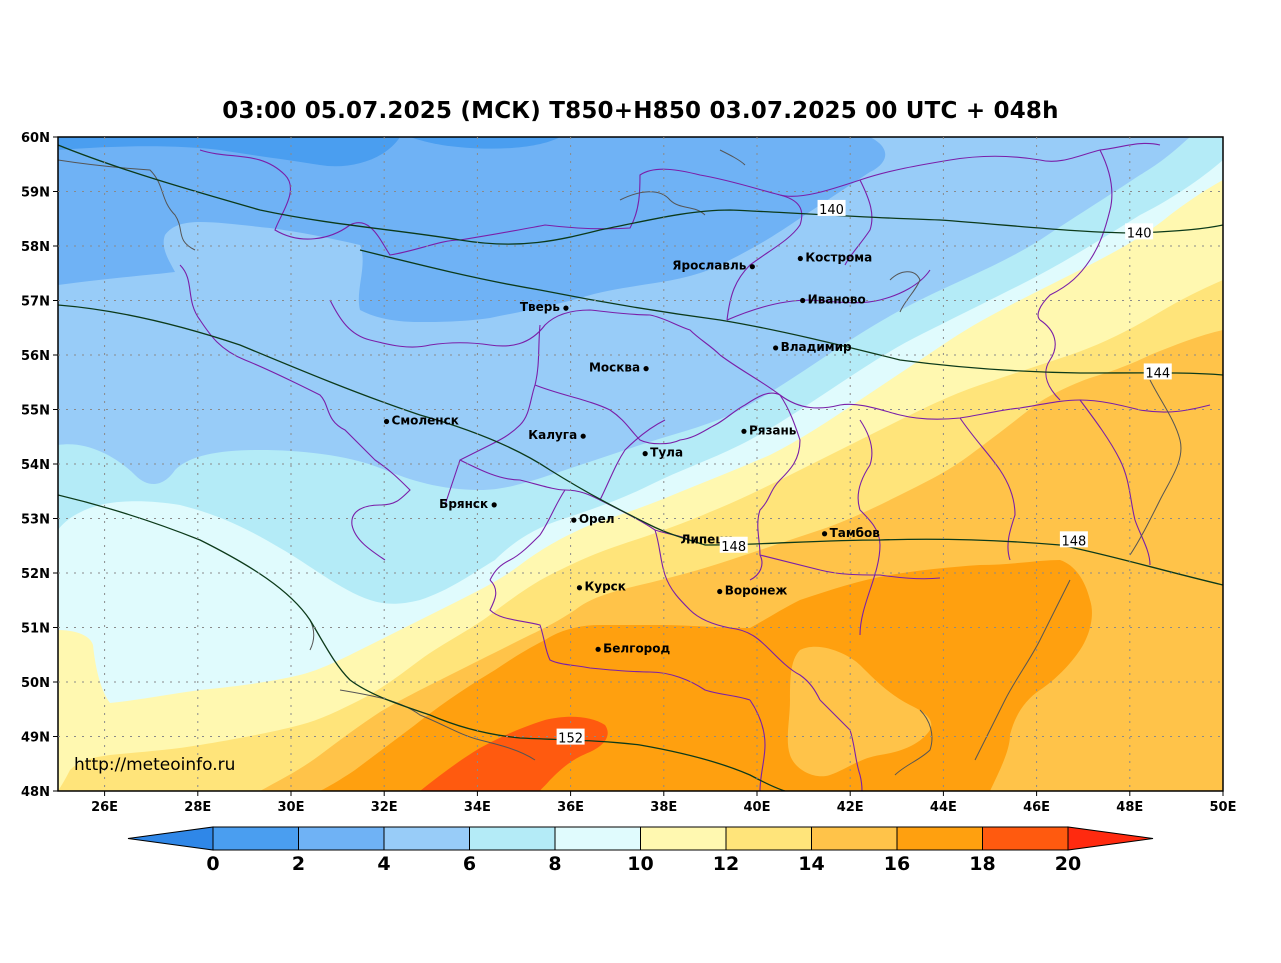  I want to click on lat-label: 53N, so click(35, 520).